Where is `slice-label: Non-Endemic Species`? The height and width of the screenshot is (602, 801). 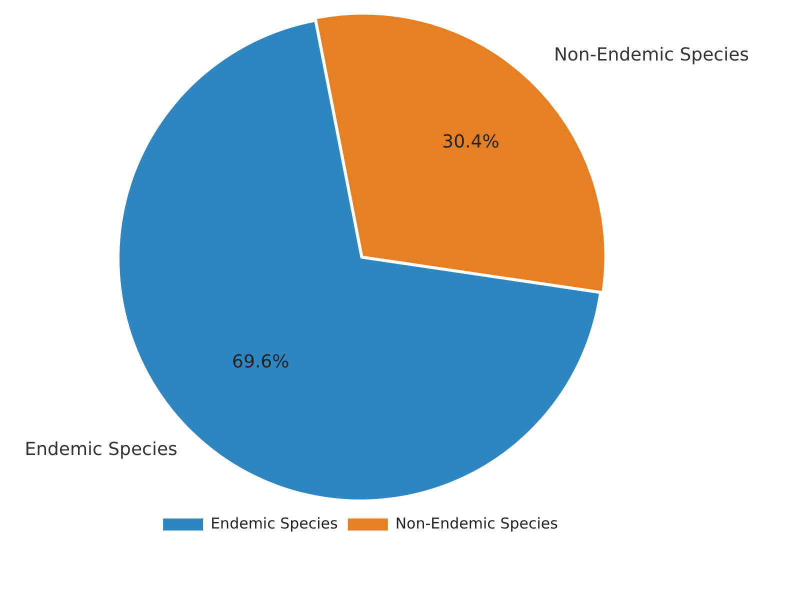 slice-label: Non-Endemic Species is located at coordinates (652, 55).